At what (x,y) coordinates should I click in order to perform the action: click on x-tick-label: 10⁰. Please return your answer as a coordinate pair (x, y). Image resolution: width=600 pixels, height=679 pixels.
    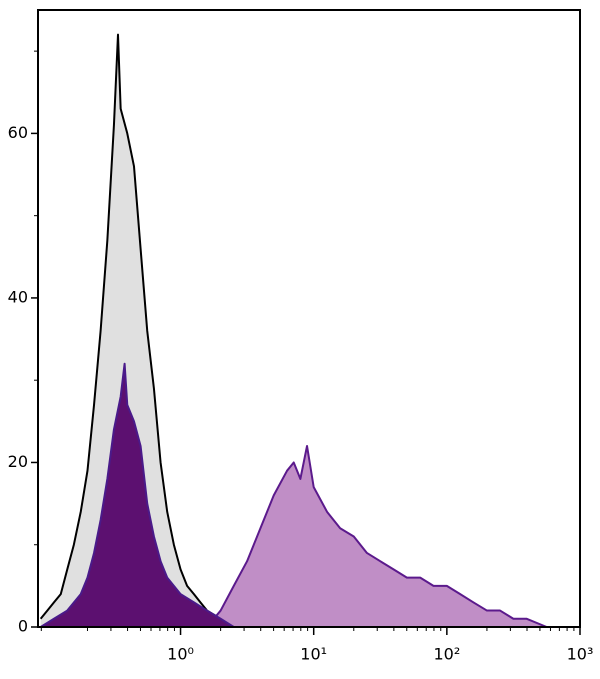
    Looking at the image, I should click on (180, 654).